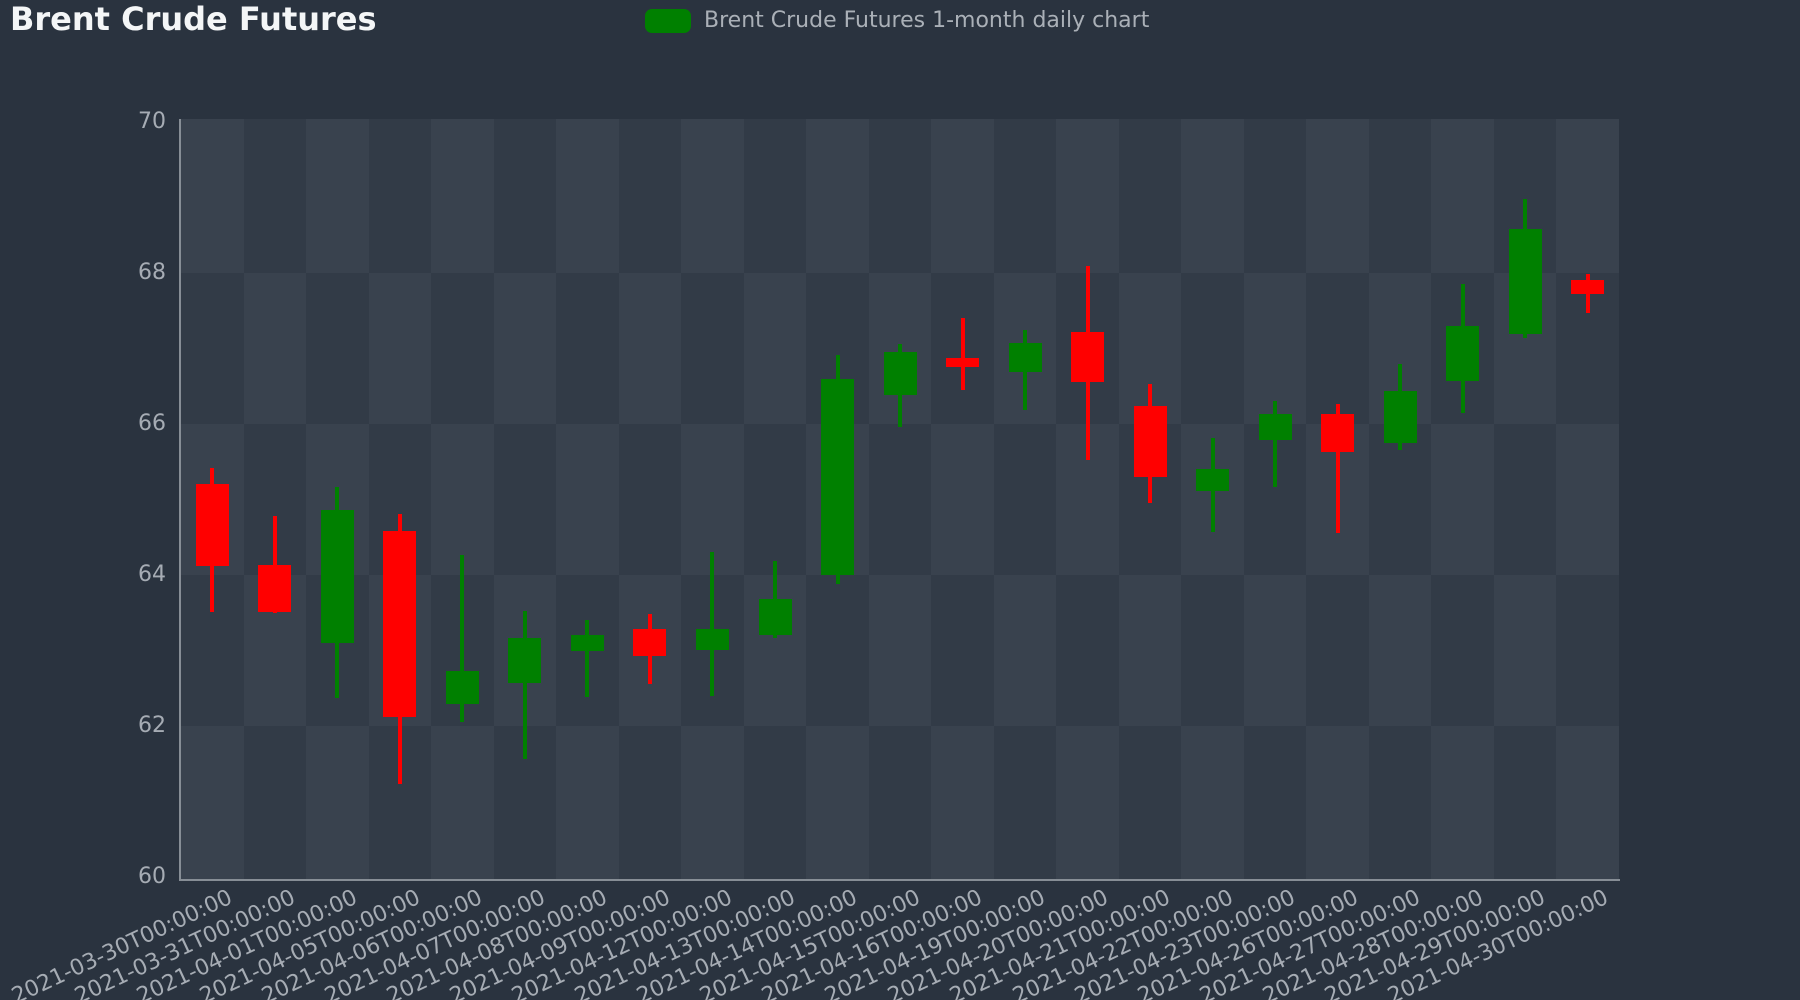 Image resolution: width=1800 pixels, height=1000 pixels. Describe the element at coordinates (152, 423) in the screenshot. I see `y-tick-label: 66` at that location.